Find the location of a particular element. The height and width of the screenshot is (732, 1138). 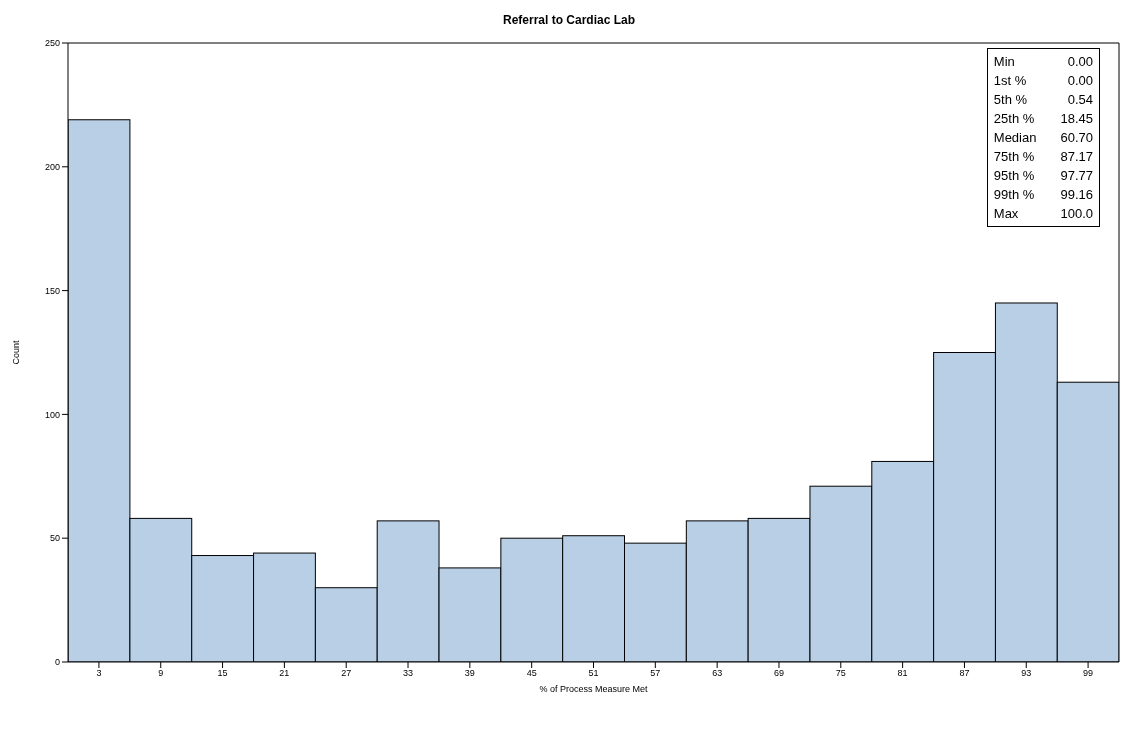

x-tick-label: 9 is located at coordinates (161, 673).